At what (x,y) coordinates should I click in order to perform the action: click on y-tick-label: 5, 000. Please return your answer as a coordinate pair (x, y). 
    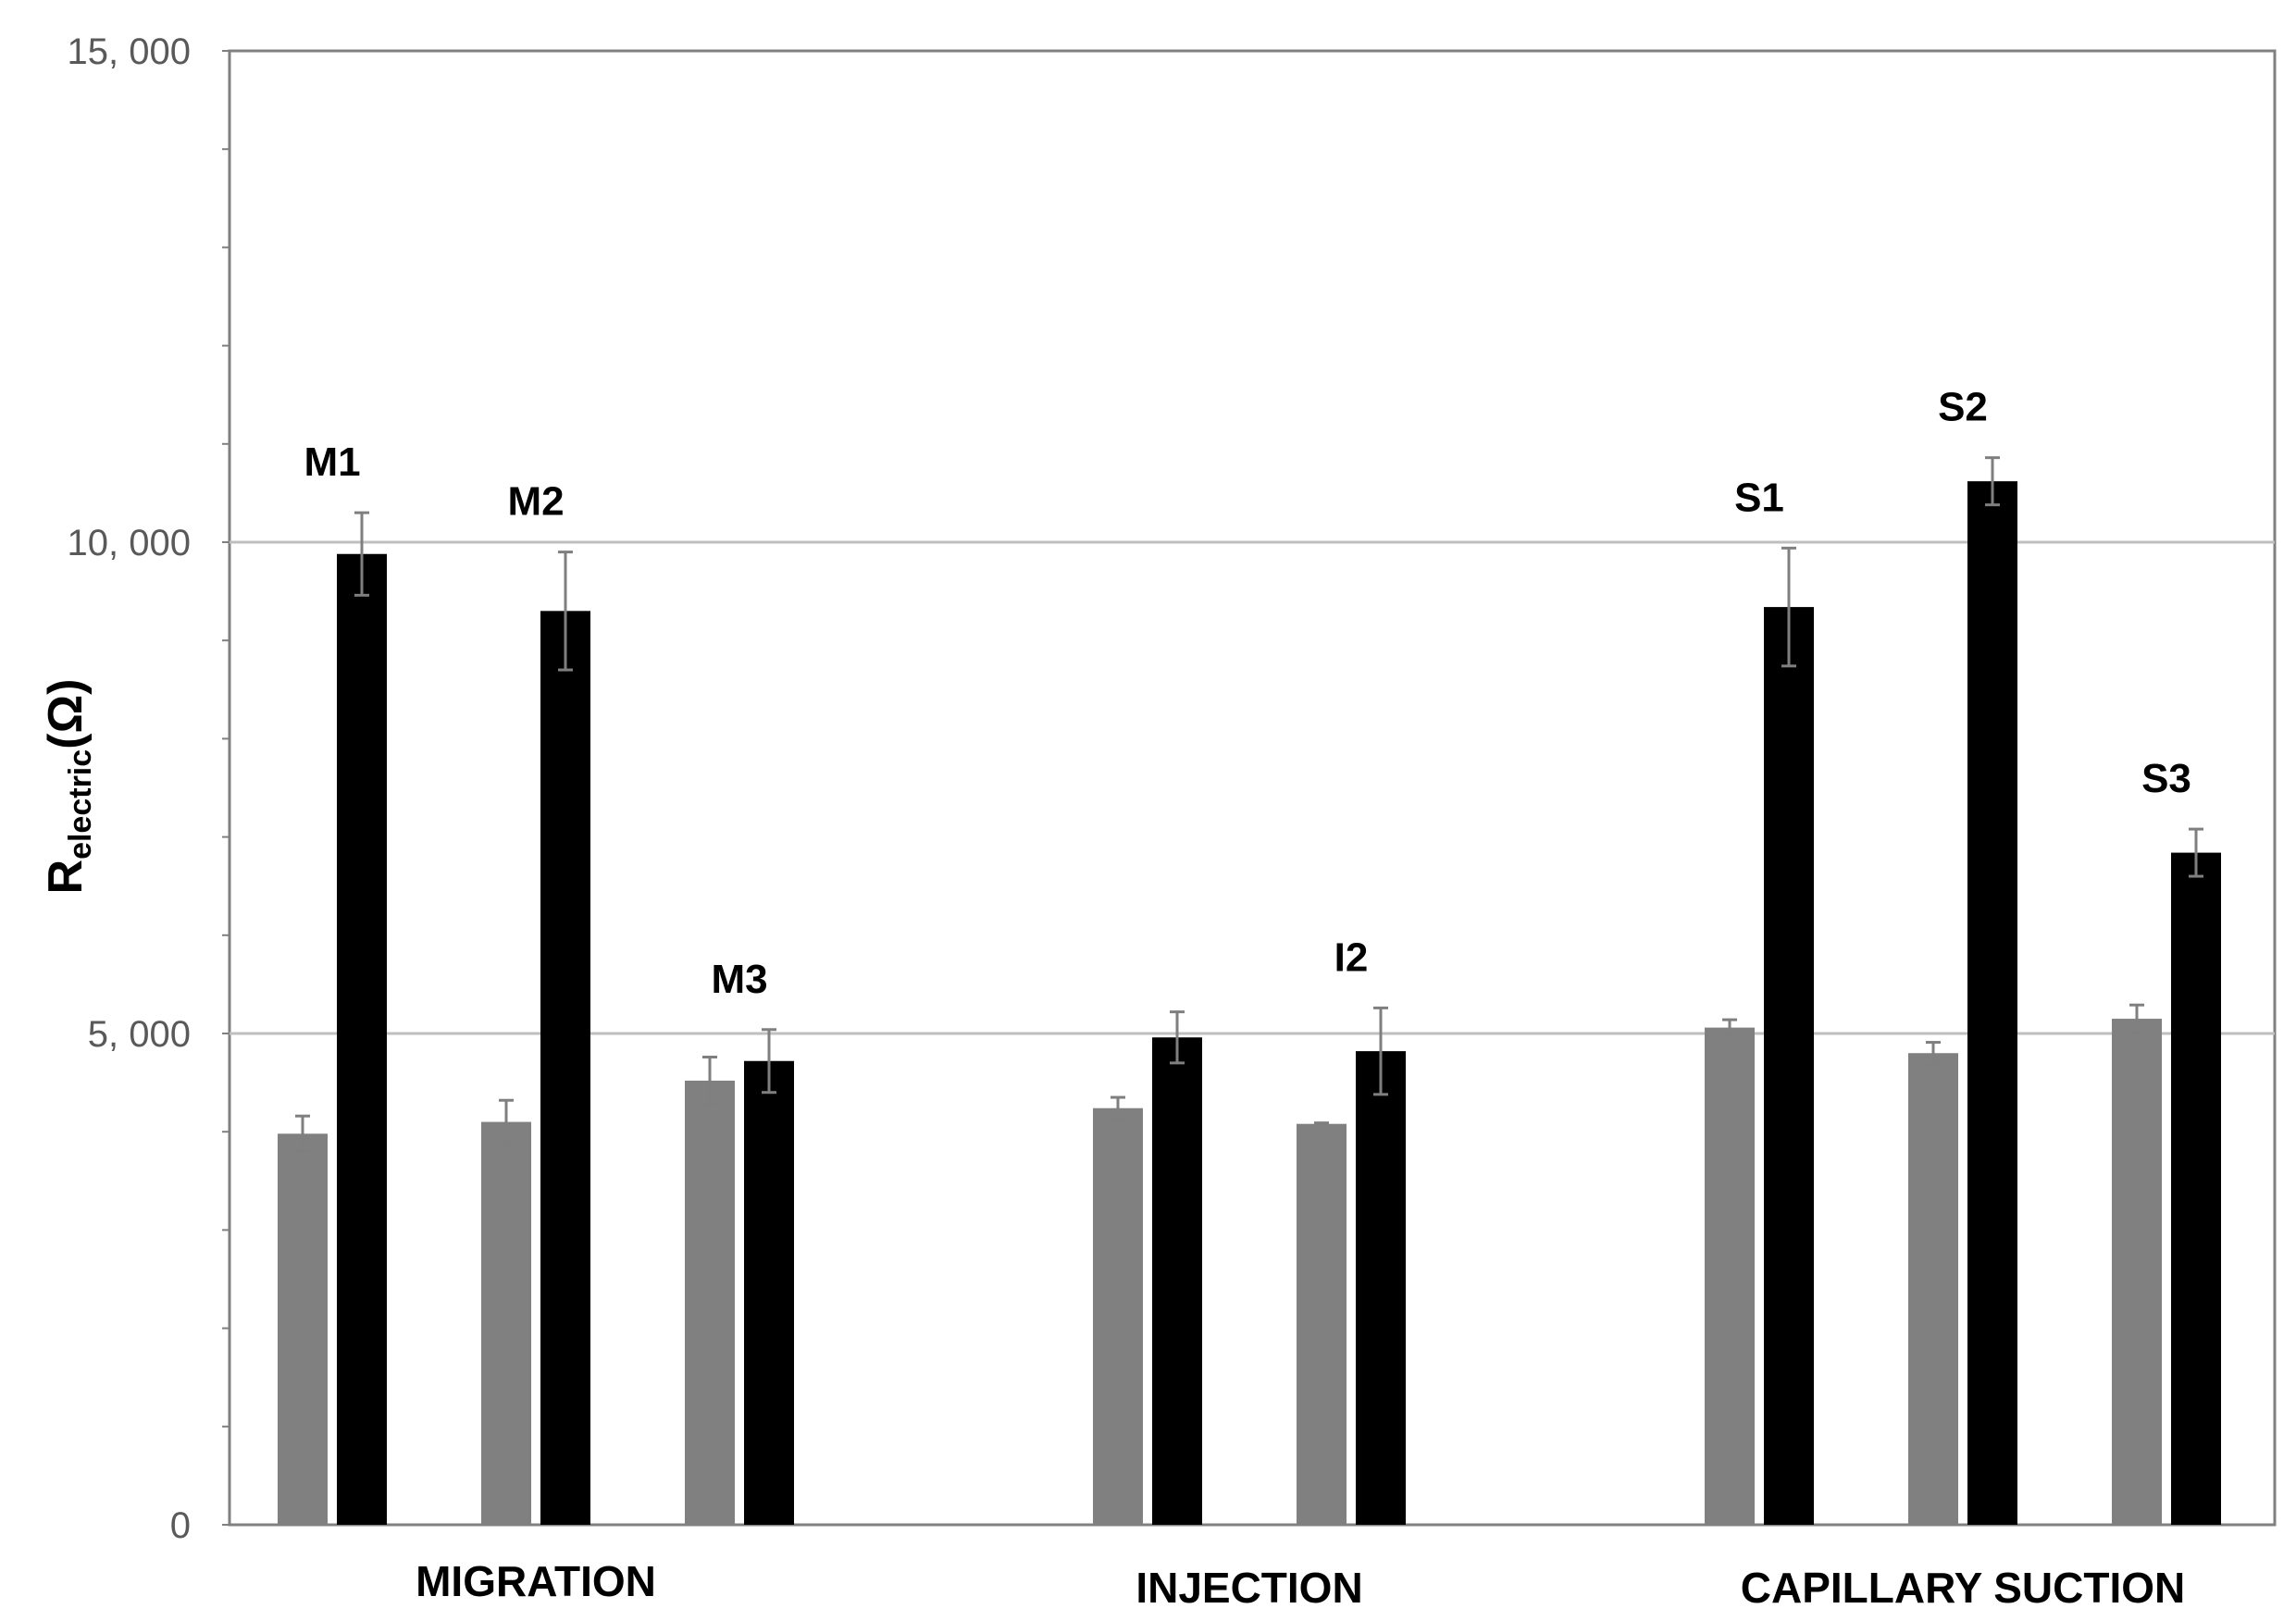
    Looking at the image, I should click on (140, 1034).